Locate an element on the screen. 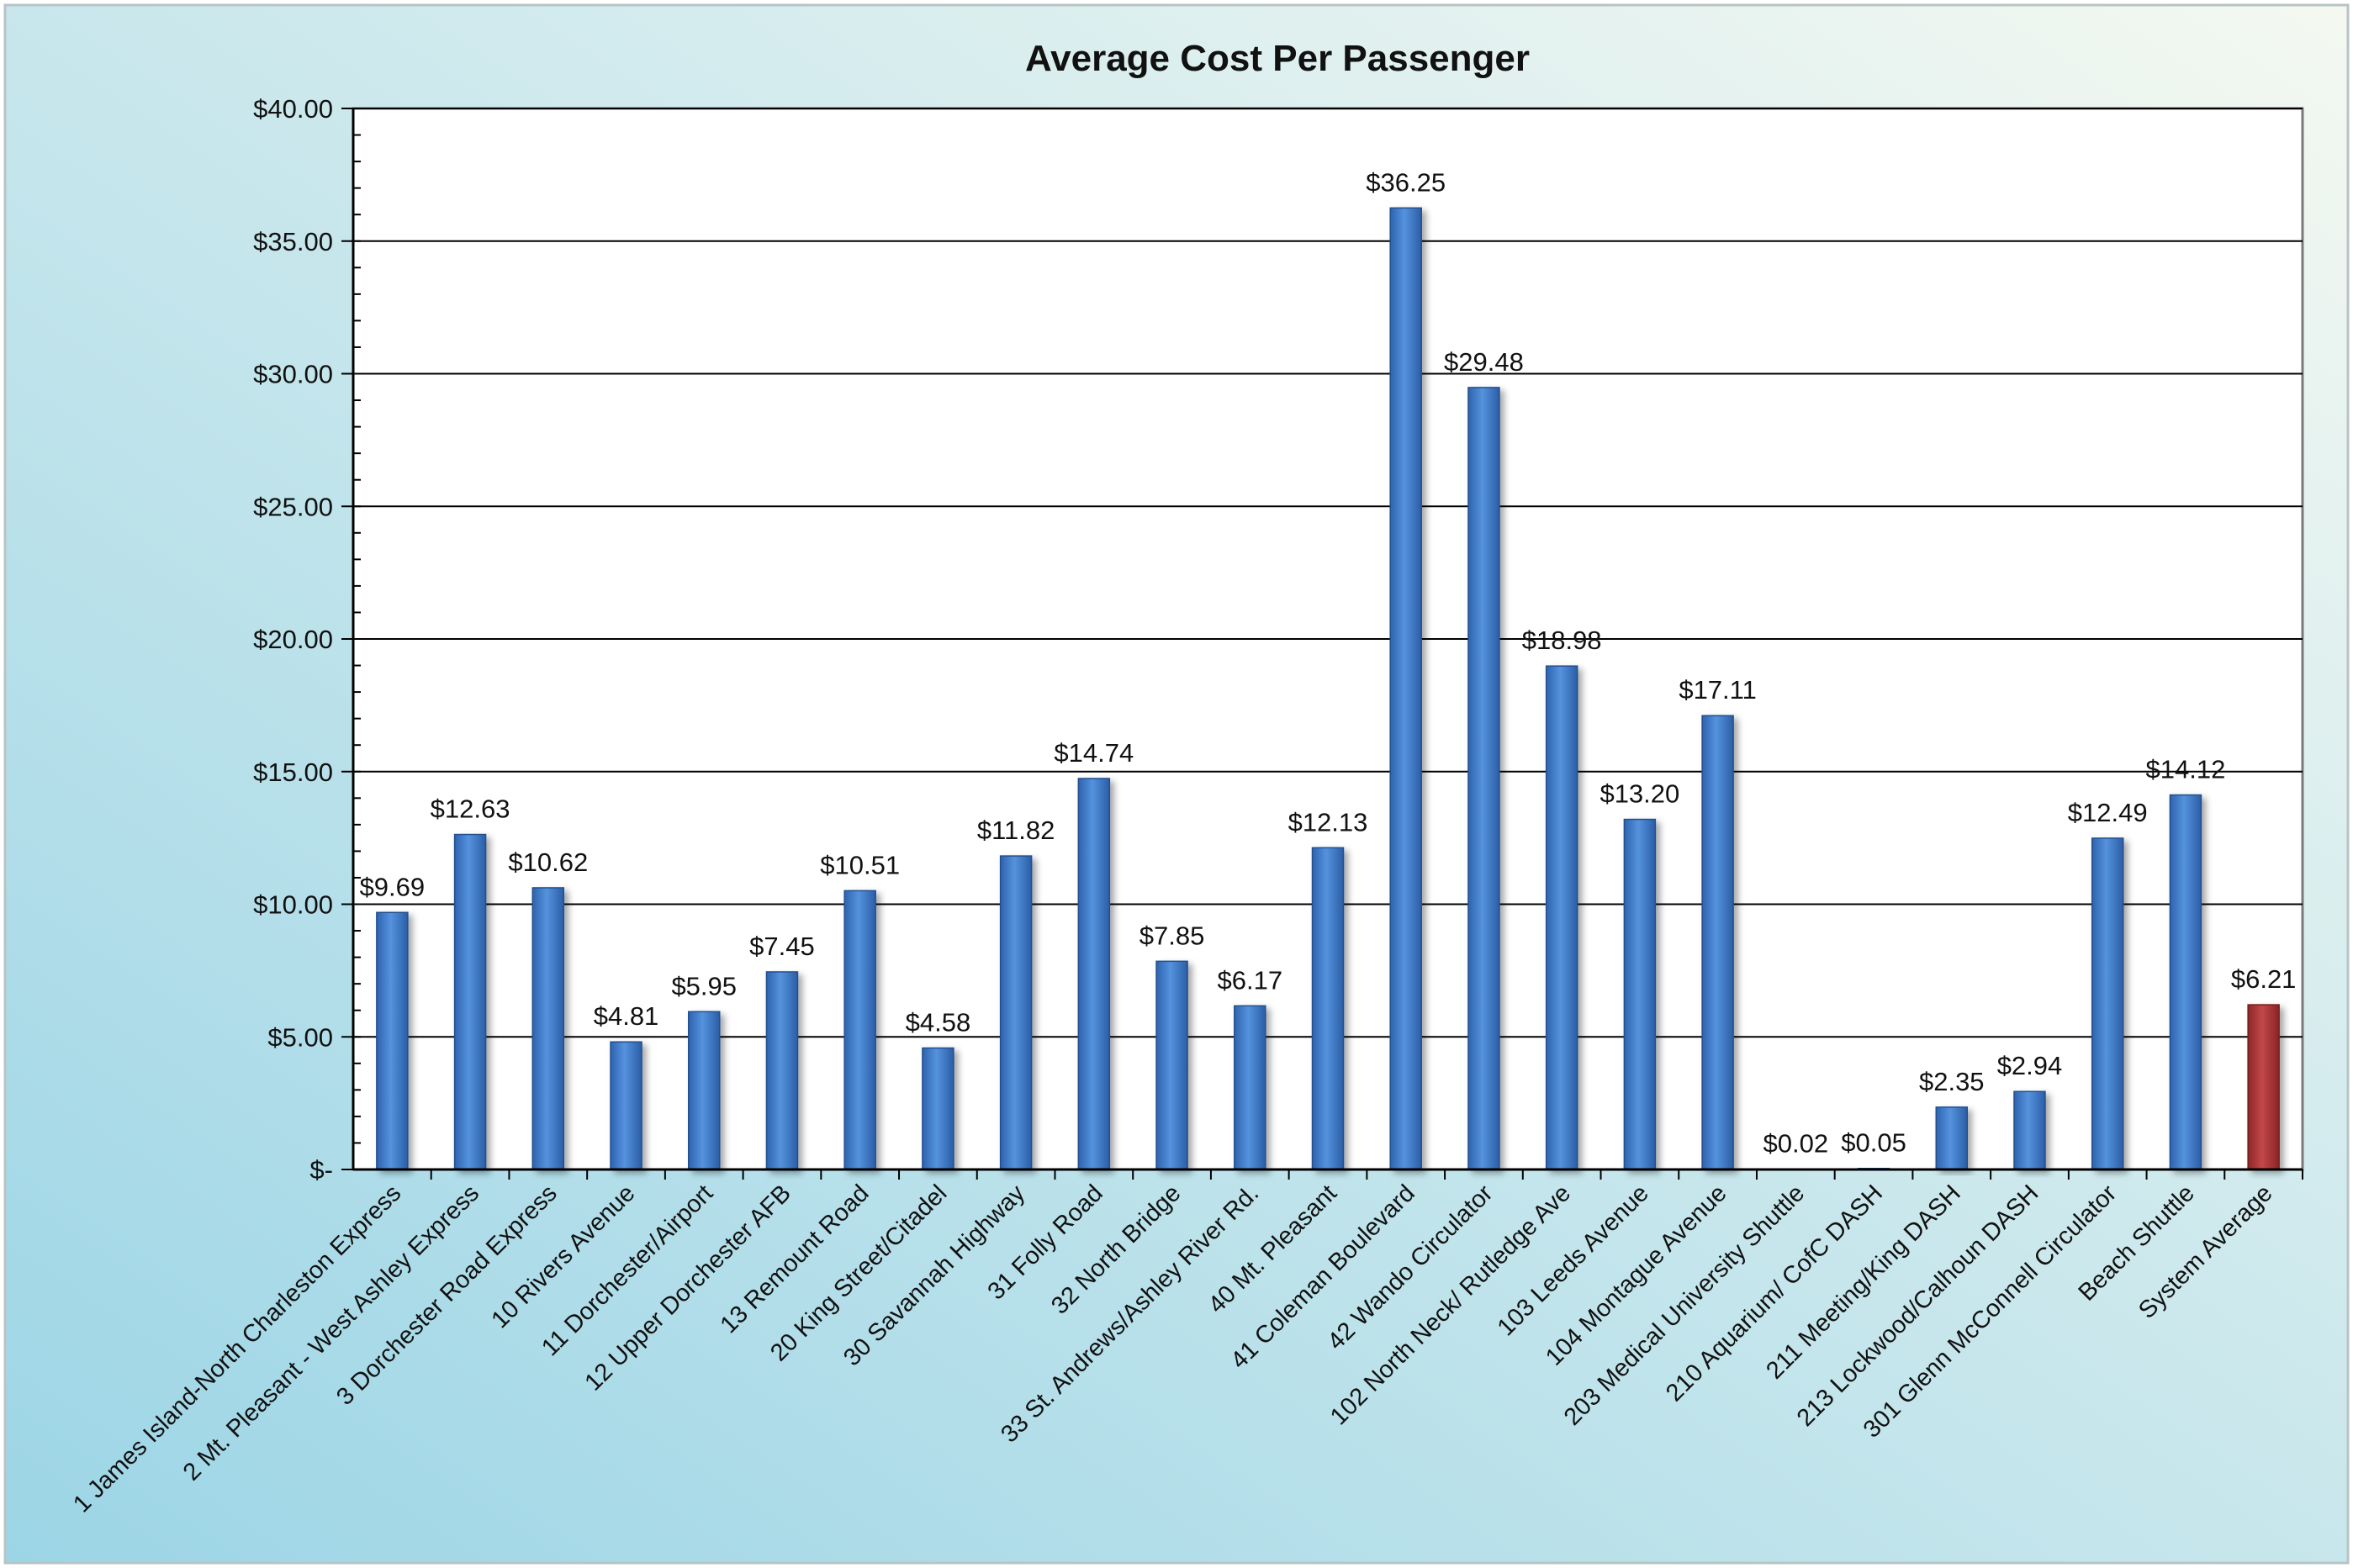 This screenshot has height=1568, width=2353. data-label: $14.74 is located at coordinates (1094, 753).